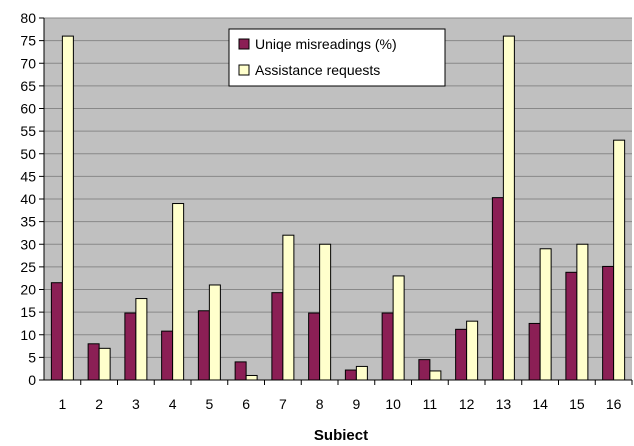  Describe the element at coordinates (467, 404) in the screenshot. I see `x-tick-label: 12` at that location.